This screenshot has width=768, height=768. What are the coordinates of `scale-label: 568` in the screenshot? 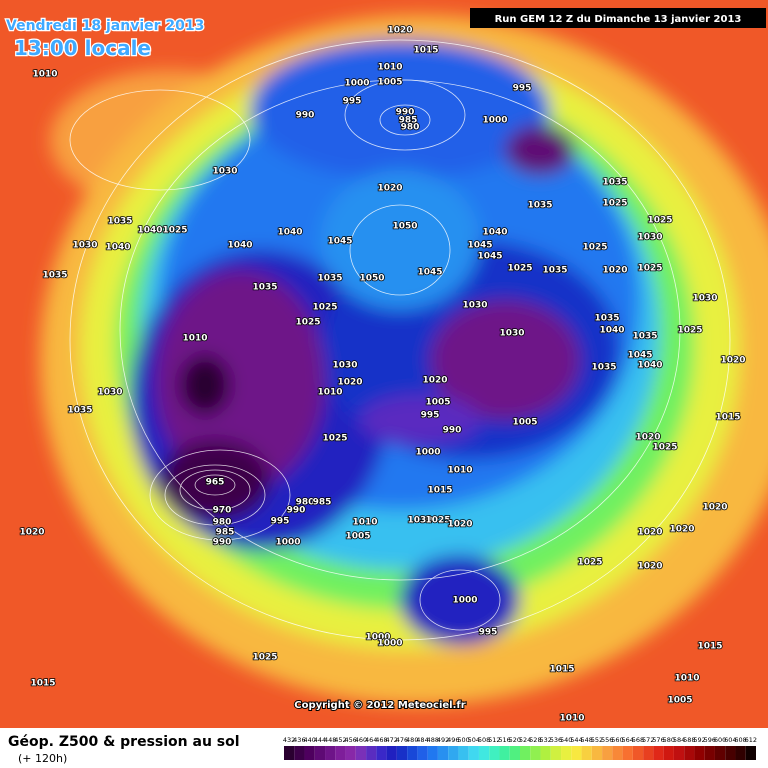 It's located at (638, 740).